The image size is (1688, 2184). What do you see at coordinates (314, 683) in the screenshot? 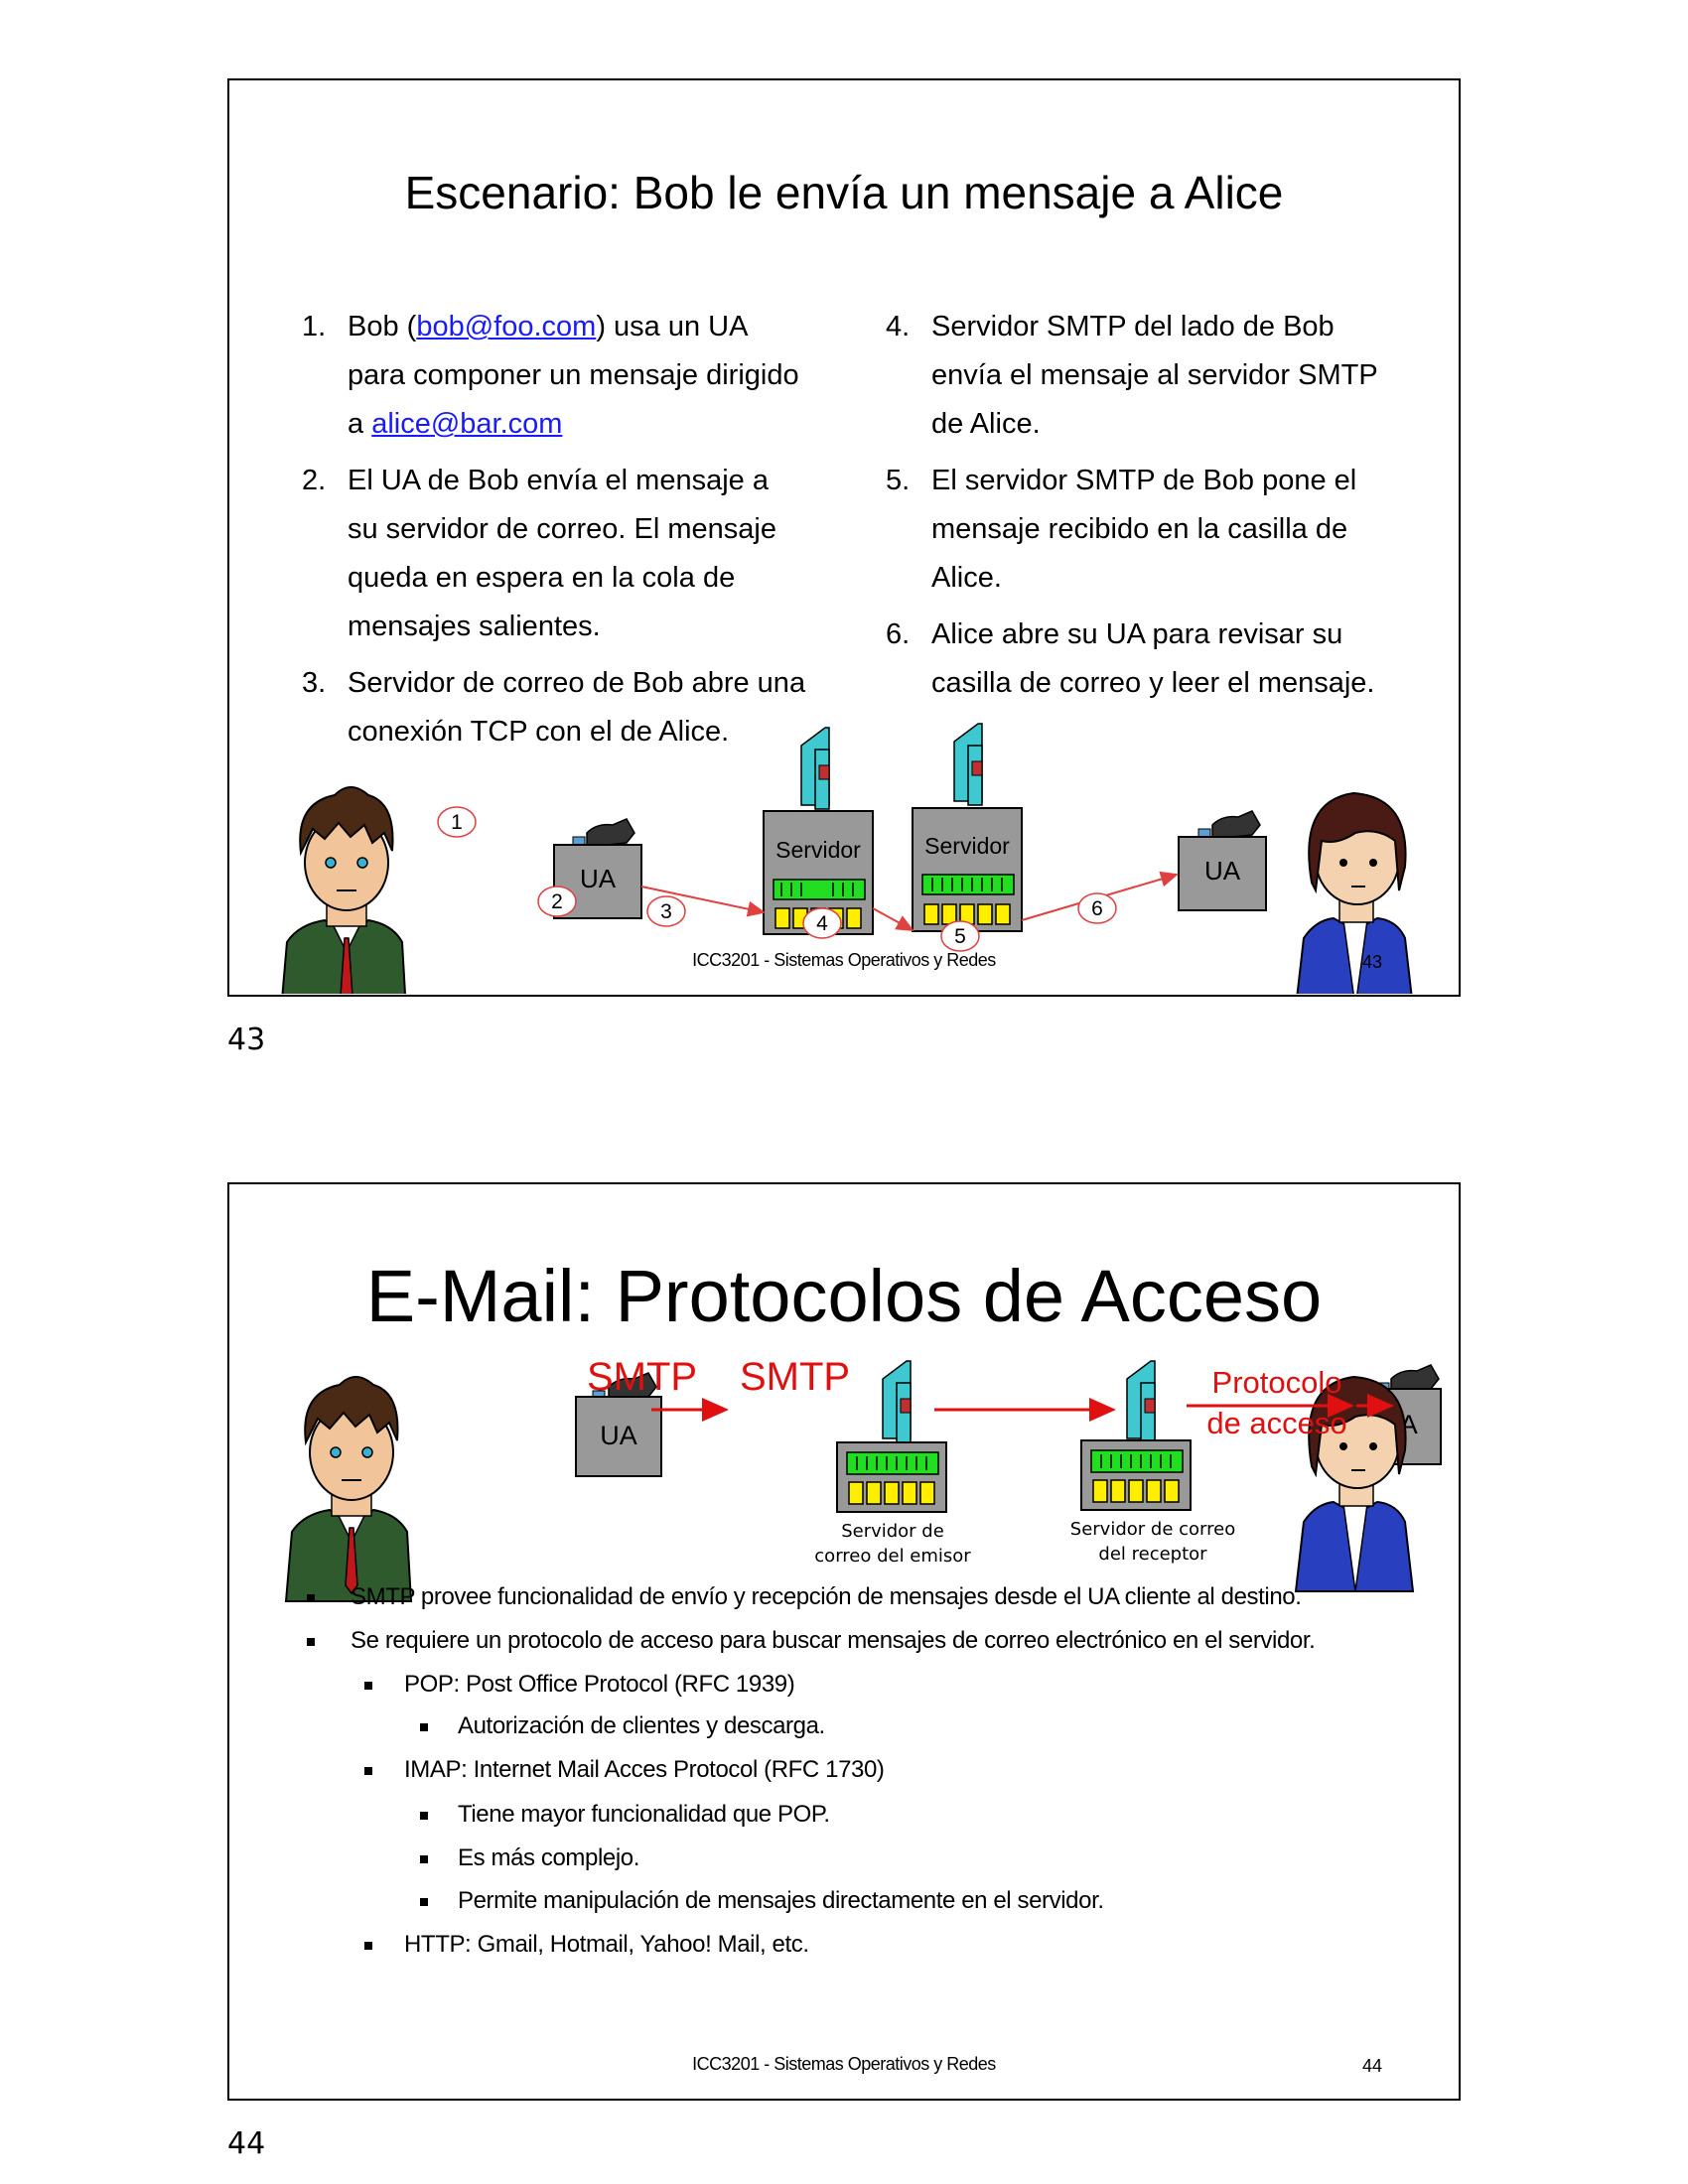
I see `step-number: 3.` at bounding box center [314, 683].